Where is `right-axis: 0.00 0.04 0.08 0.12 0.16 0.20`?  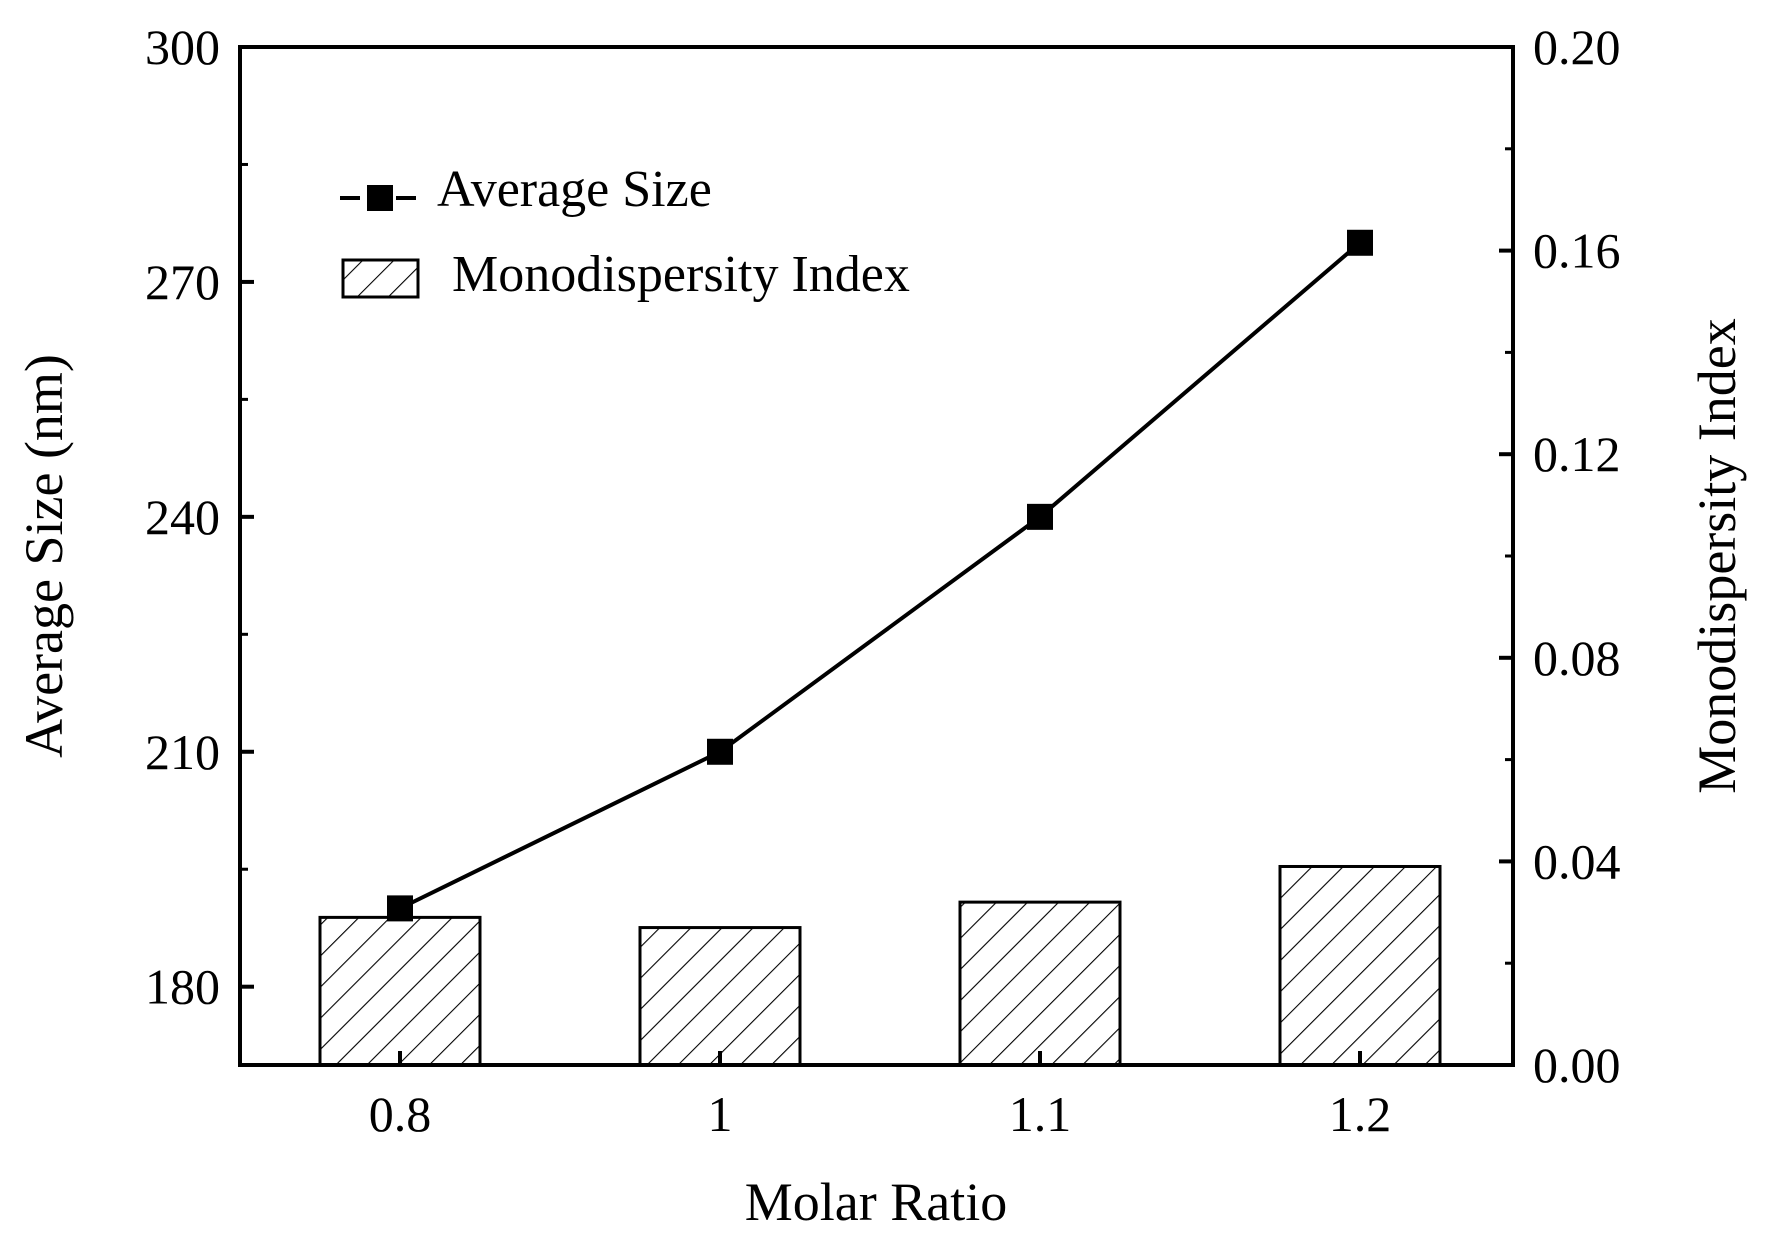
right-axis: 0.00 0.04 0.08 0.12 0.16 0.20 is located at coordinates (1560, 556).